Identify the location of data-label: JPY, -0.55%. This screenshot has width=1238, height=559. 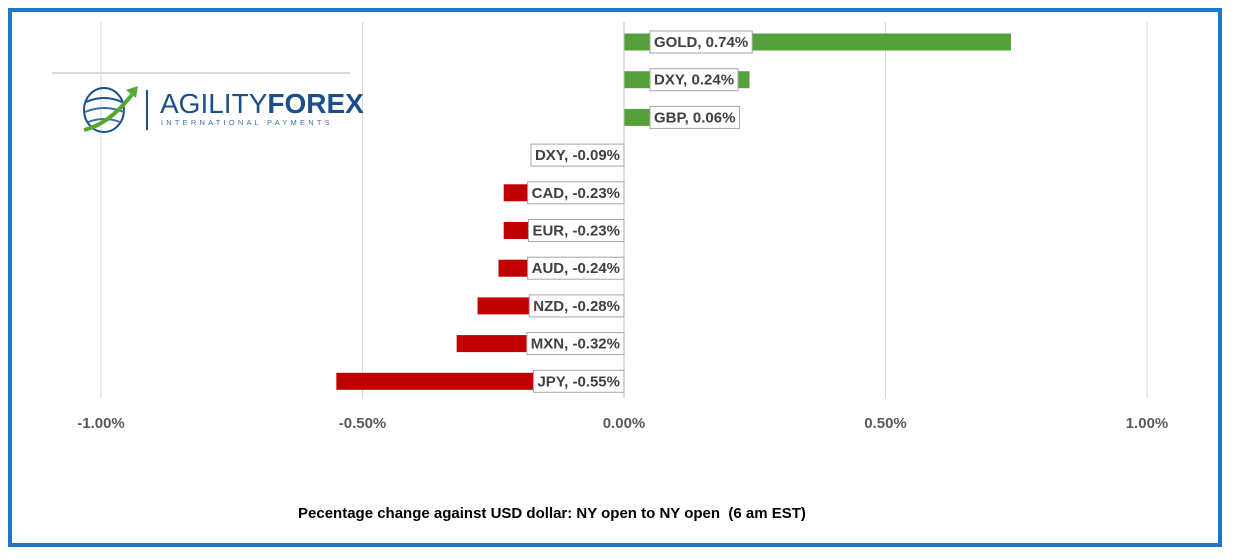
(578, 381).